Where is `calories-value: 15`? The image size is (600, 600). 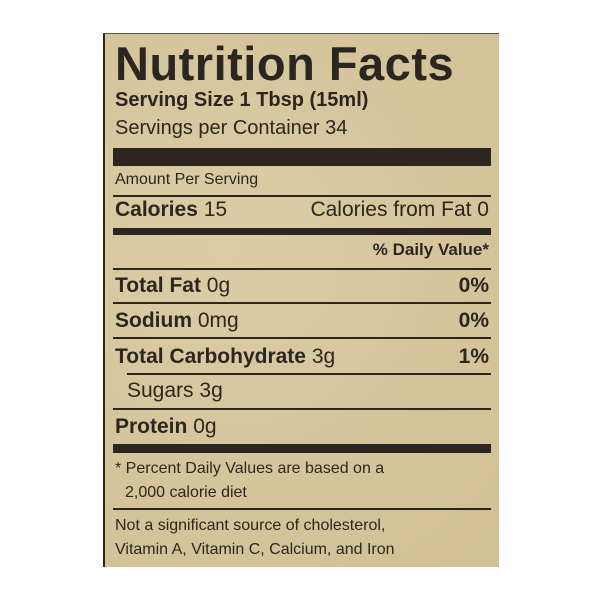
calories-value: 15 is located at coordinates (215, 209).